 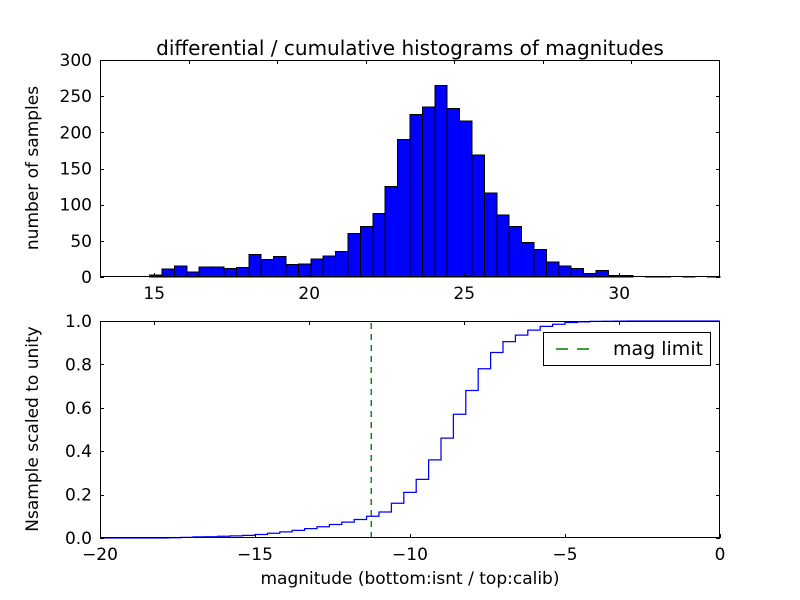 I want to click on y-tick-label: 150, so click(x=76, y=170).